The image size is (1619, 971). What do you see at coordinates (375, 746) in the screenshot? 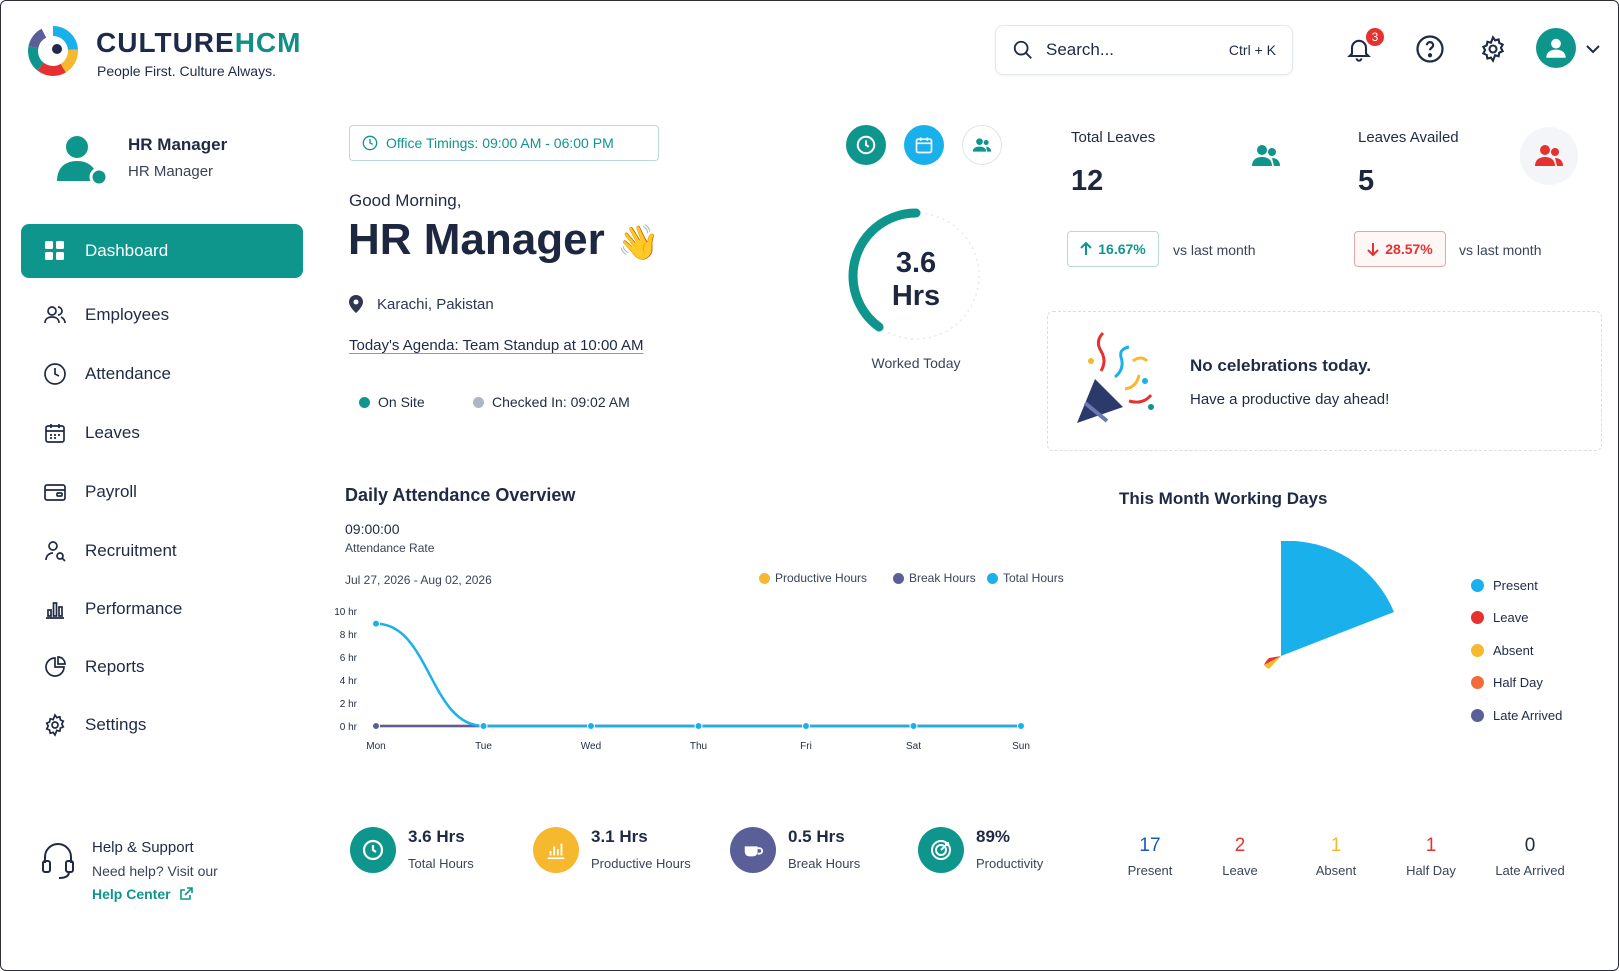
I see `x-tick-label: Mon` at bounding box center [375, 746].